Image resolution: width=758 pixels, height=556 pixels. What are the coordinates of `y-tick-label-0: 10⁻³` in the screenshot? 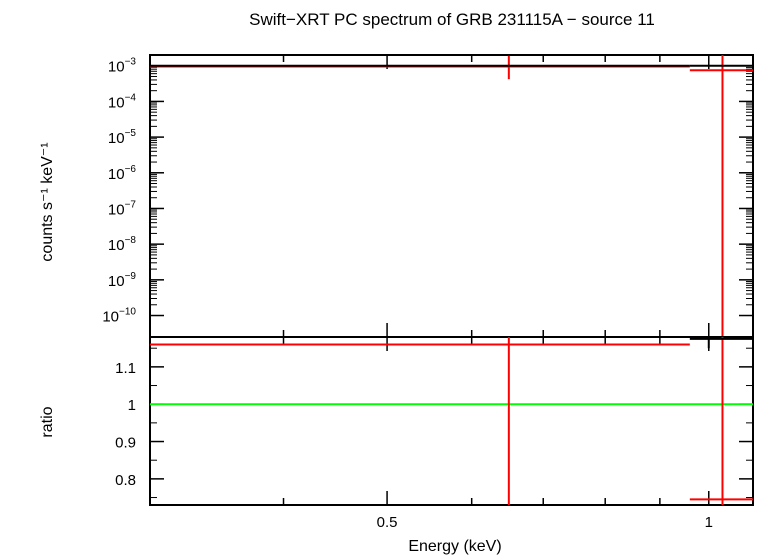 It's located at (122, 66).